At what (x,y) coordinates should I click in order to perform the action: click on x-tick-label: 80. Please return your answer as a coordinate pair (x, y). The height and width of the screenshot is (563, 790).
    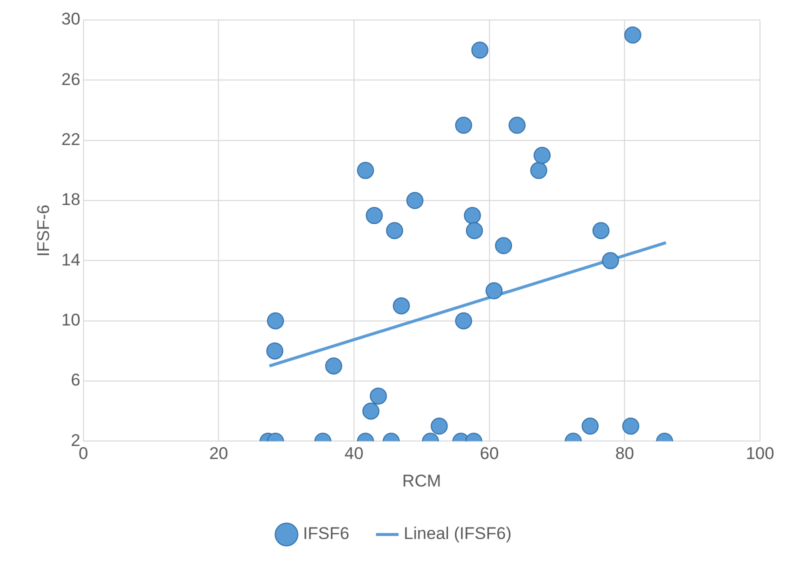
    Looking at the image, I should click on (624, 454).